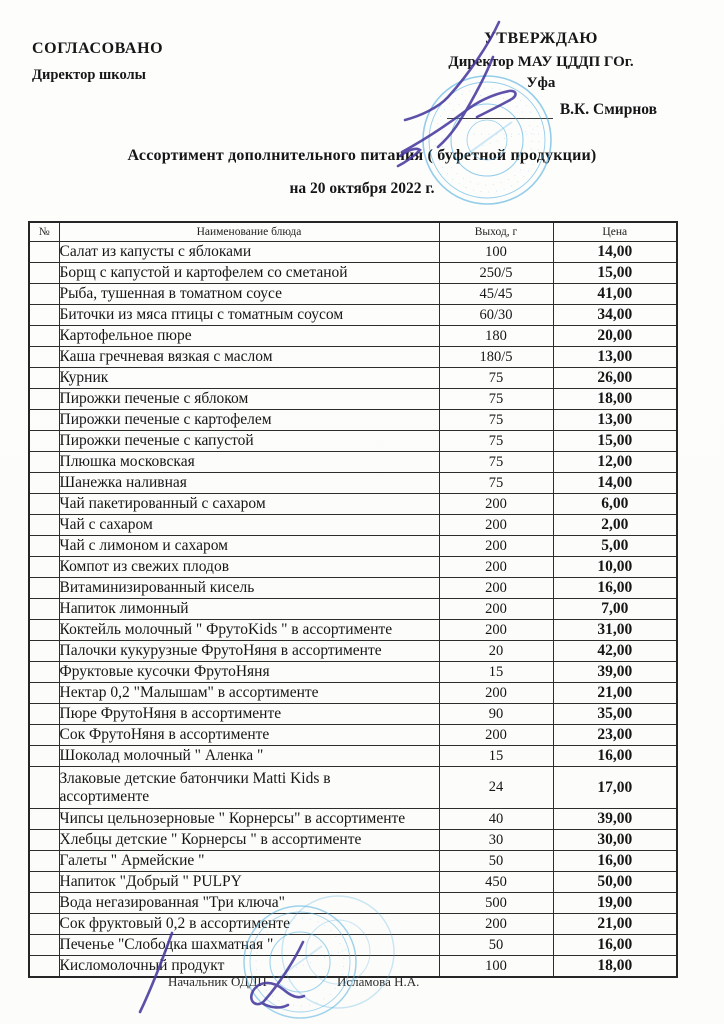 This screenshot has height=1024, width=724. Describe the element at coordinates (353, 735) in the screenshot. I see `table-row: Сок ФрутоНяня в ассортименте 200 23,00` at that location.